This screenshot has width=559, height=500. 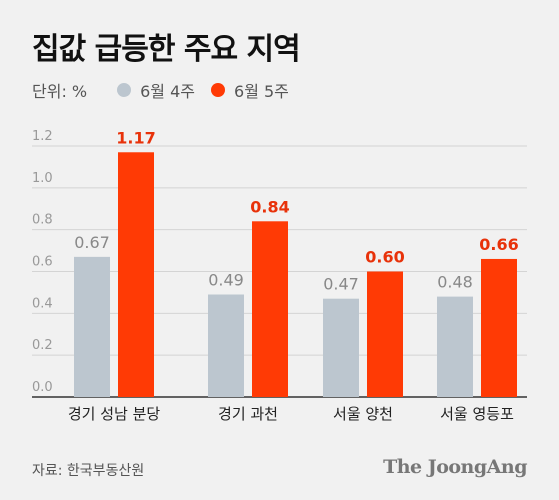 What do you see at coordinates (455, 467) in the screenshot?
I see `brand-logo: The JoongAng` at bounding box center [455, 467].